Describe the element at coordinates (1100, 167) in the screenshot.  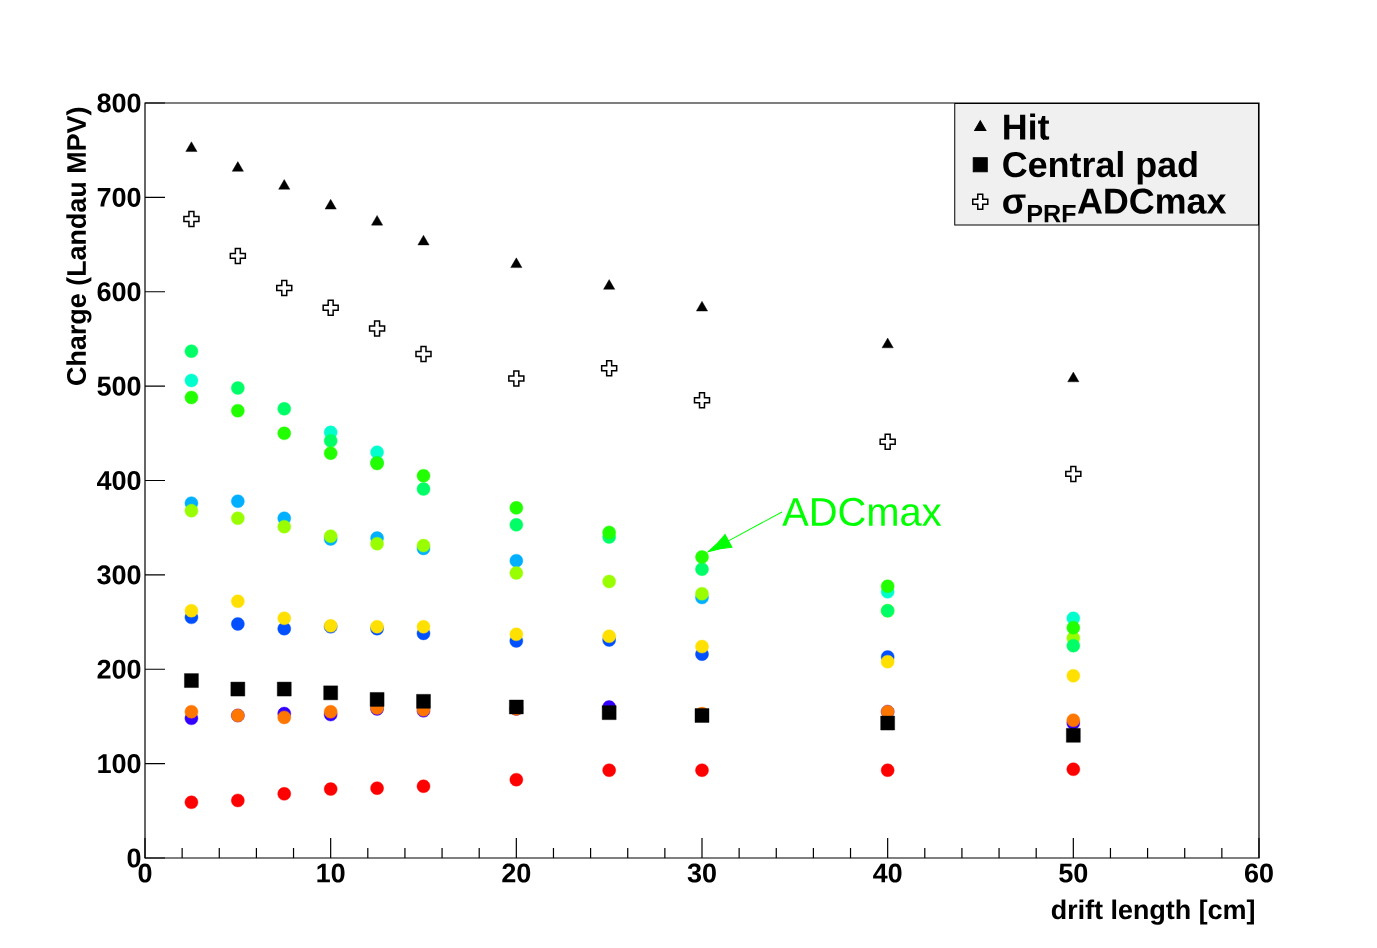
I see `legend-label: Central pad` at that location.